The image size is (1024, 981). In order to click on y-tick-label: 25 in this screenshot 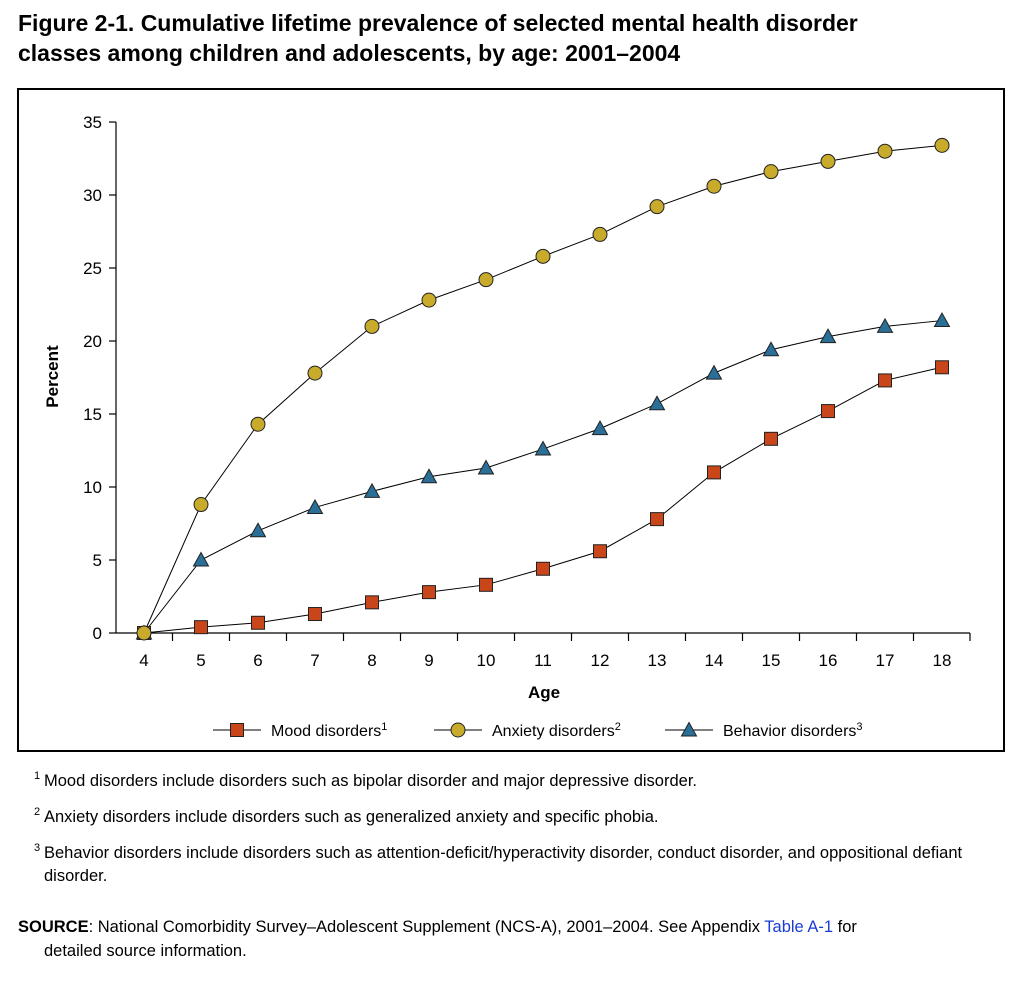, I will do `click(92, 268)`.